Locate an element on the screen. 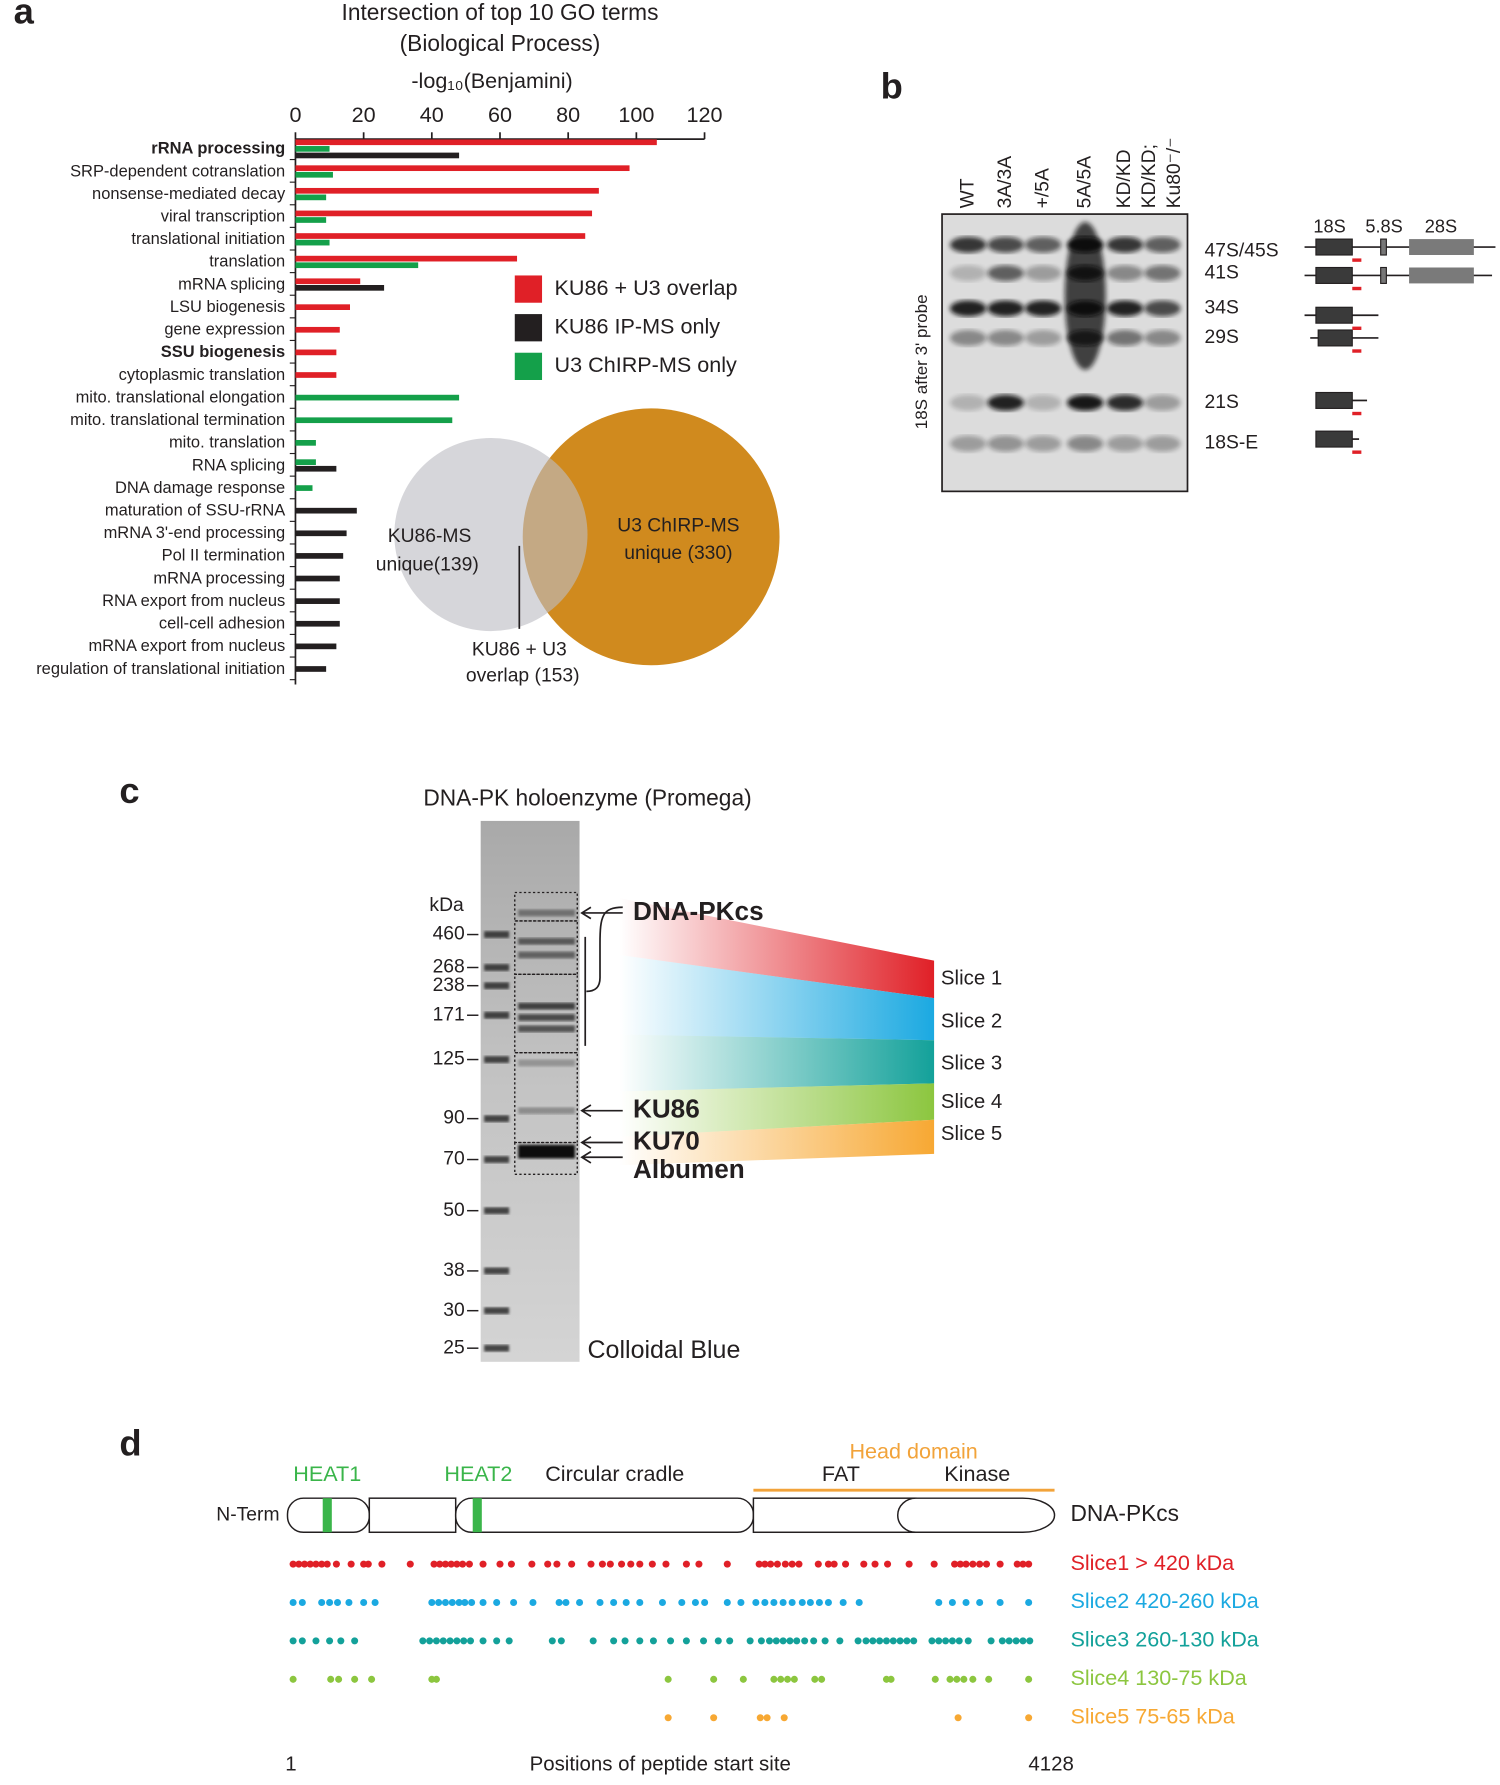 This screenshot has width=1500, height=1785. x-tick-label: 1 is located at coordinates (290, 1764).